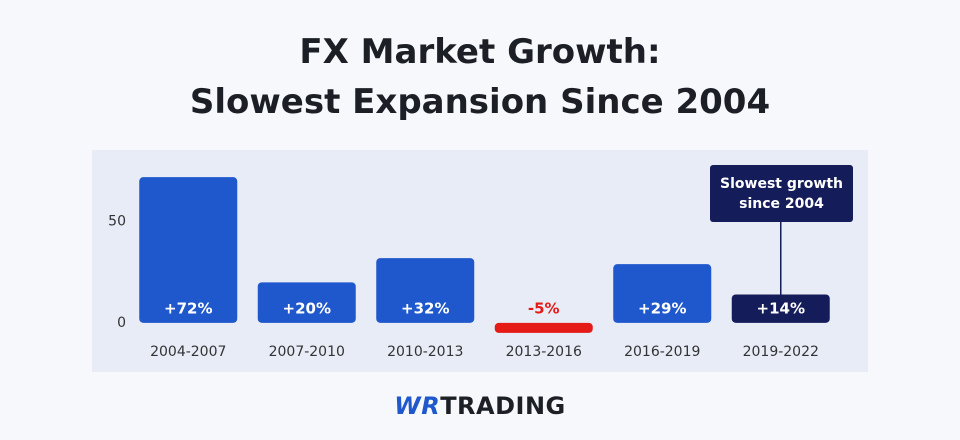 The width and height of the screenshot is (960, 440). I want to click on x-tick-label: 2013-2016, so click(544, 352).